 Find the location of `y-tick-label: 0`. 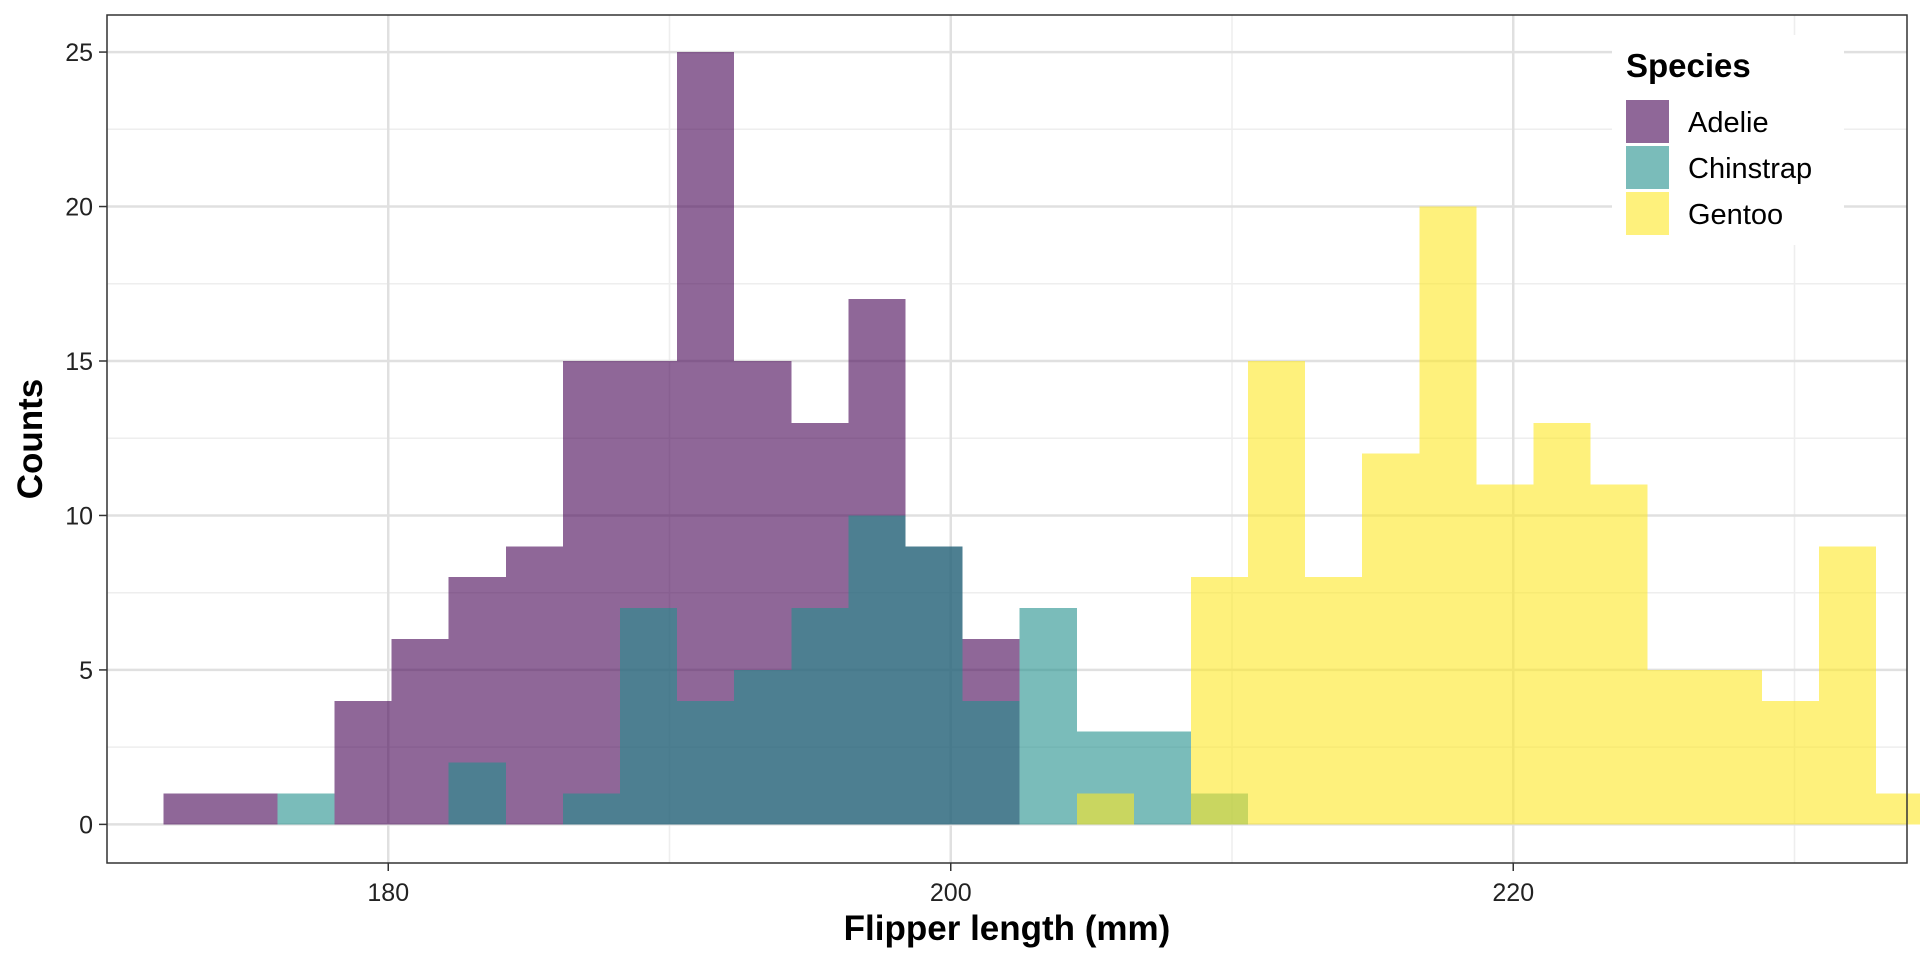

y-tick-label: 0 is located at coordinates (86, 825).